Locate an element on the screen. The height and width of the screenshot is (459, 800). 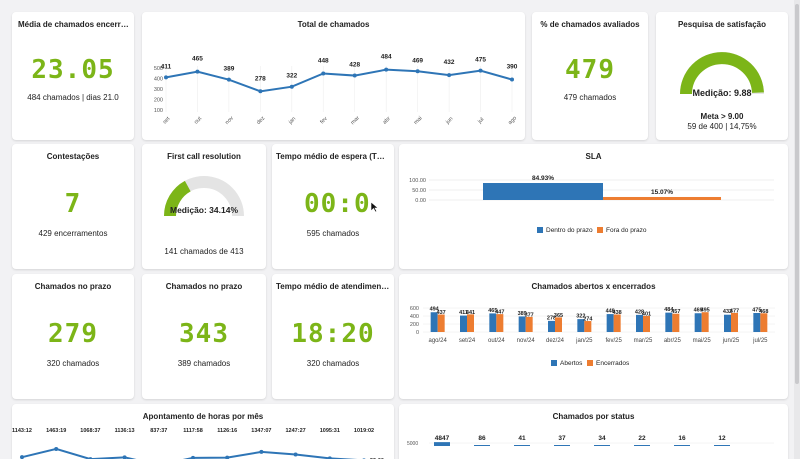
kpi-subtitle: 595 chamados is located at coordinates (333, 233).